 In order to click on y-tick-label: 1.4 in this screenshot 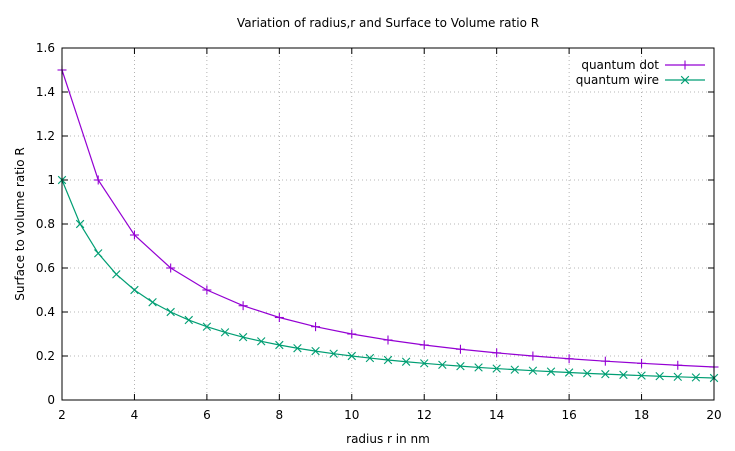, I will do `click(45, 92)`.